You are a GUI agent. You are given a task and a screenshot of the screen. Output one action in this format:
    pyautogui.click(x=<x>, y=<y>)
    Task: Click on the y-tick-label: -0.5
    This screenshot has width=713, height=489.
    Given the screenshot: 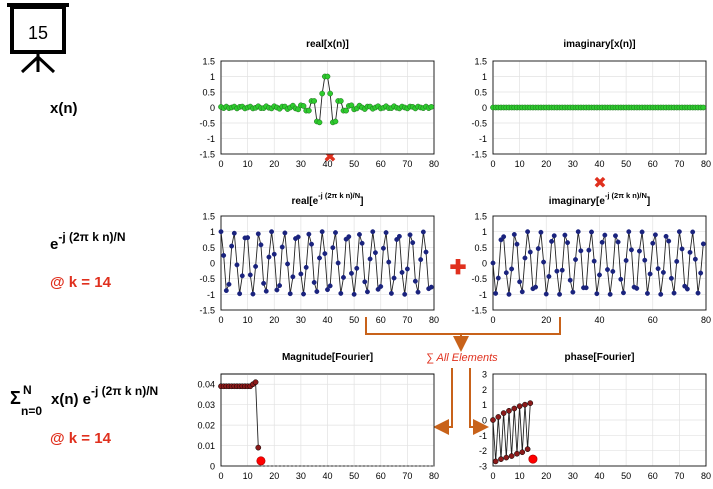 What is the action you would take?
    pyautogui.click(x=207, y=279)
    